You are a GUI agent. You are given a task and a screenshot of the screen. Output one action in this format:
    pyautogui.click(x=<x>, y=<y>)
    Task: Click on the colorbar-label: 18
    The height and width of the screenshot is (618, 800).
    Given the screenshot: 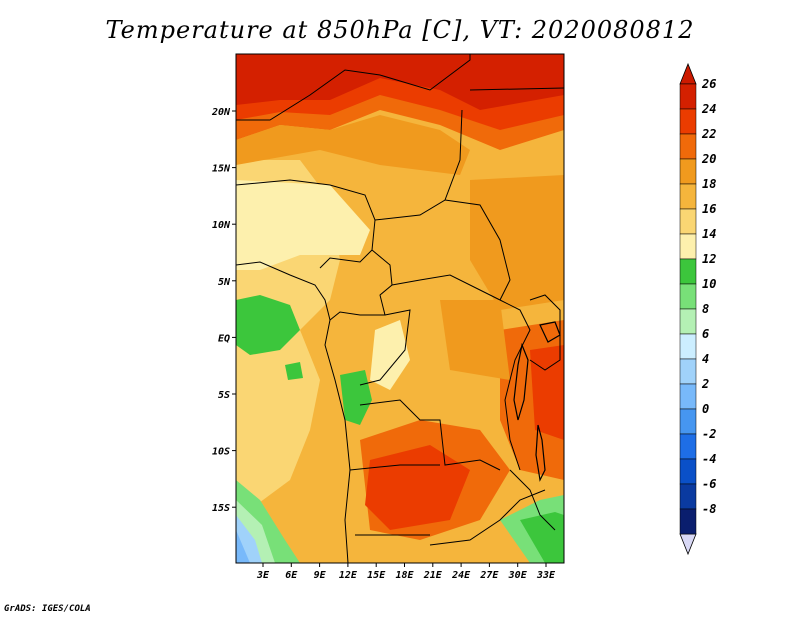 What is the action you would take?
    pyautogui.click(x=709, y=184)
    